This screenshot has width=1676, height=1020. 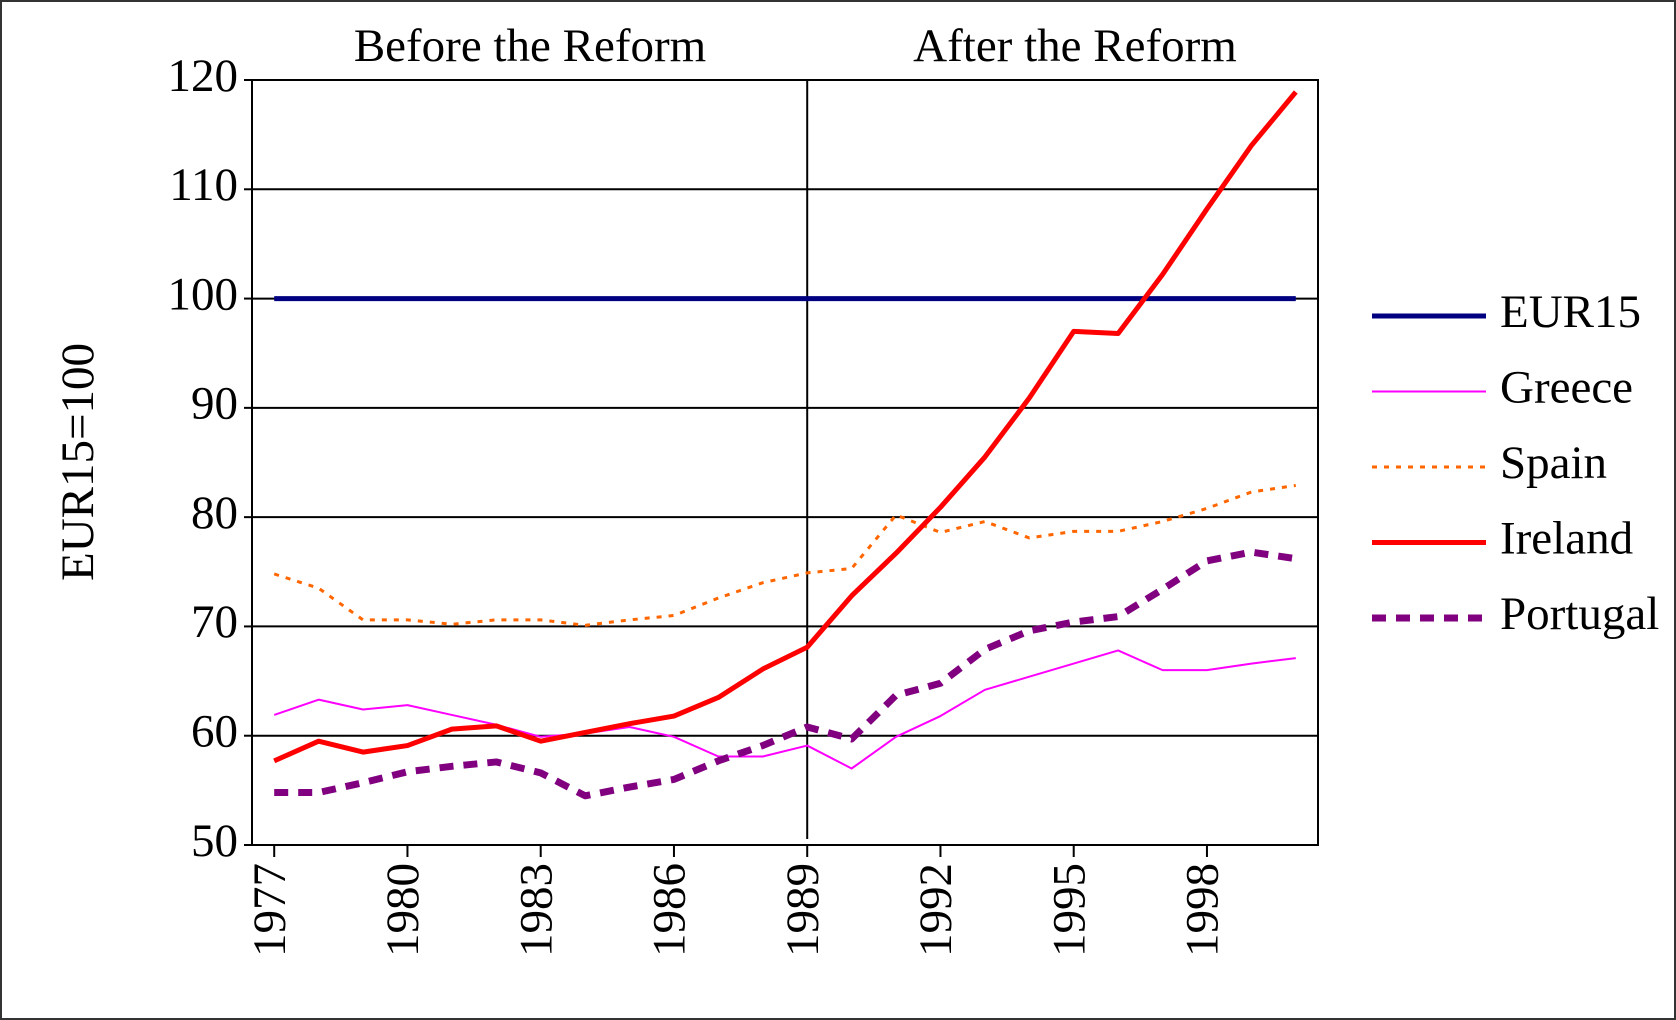 What do you see at coordinates (530, 46) in the screenshot?
I see `annotation: Before the Reform` at bounding box center [530, 46].